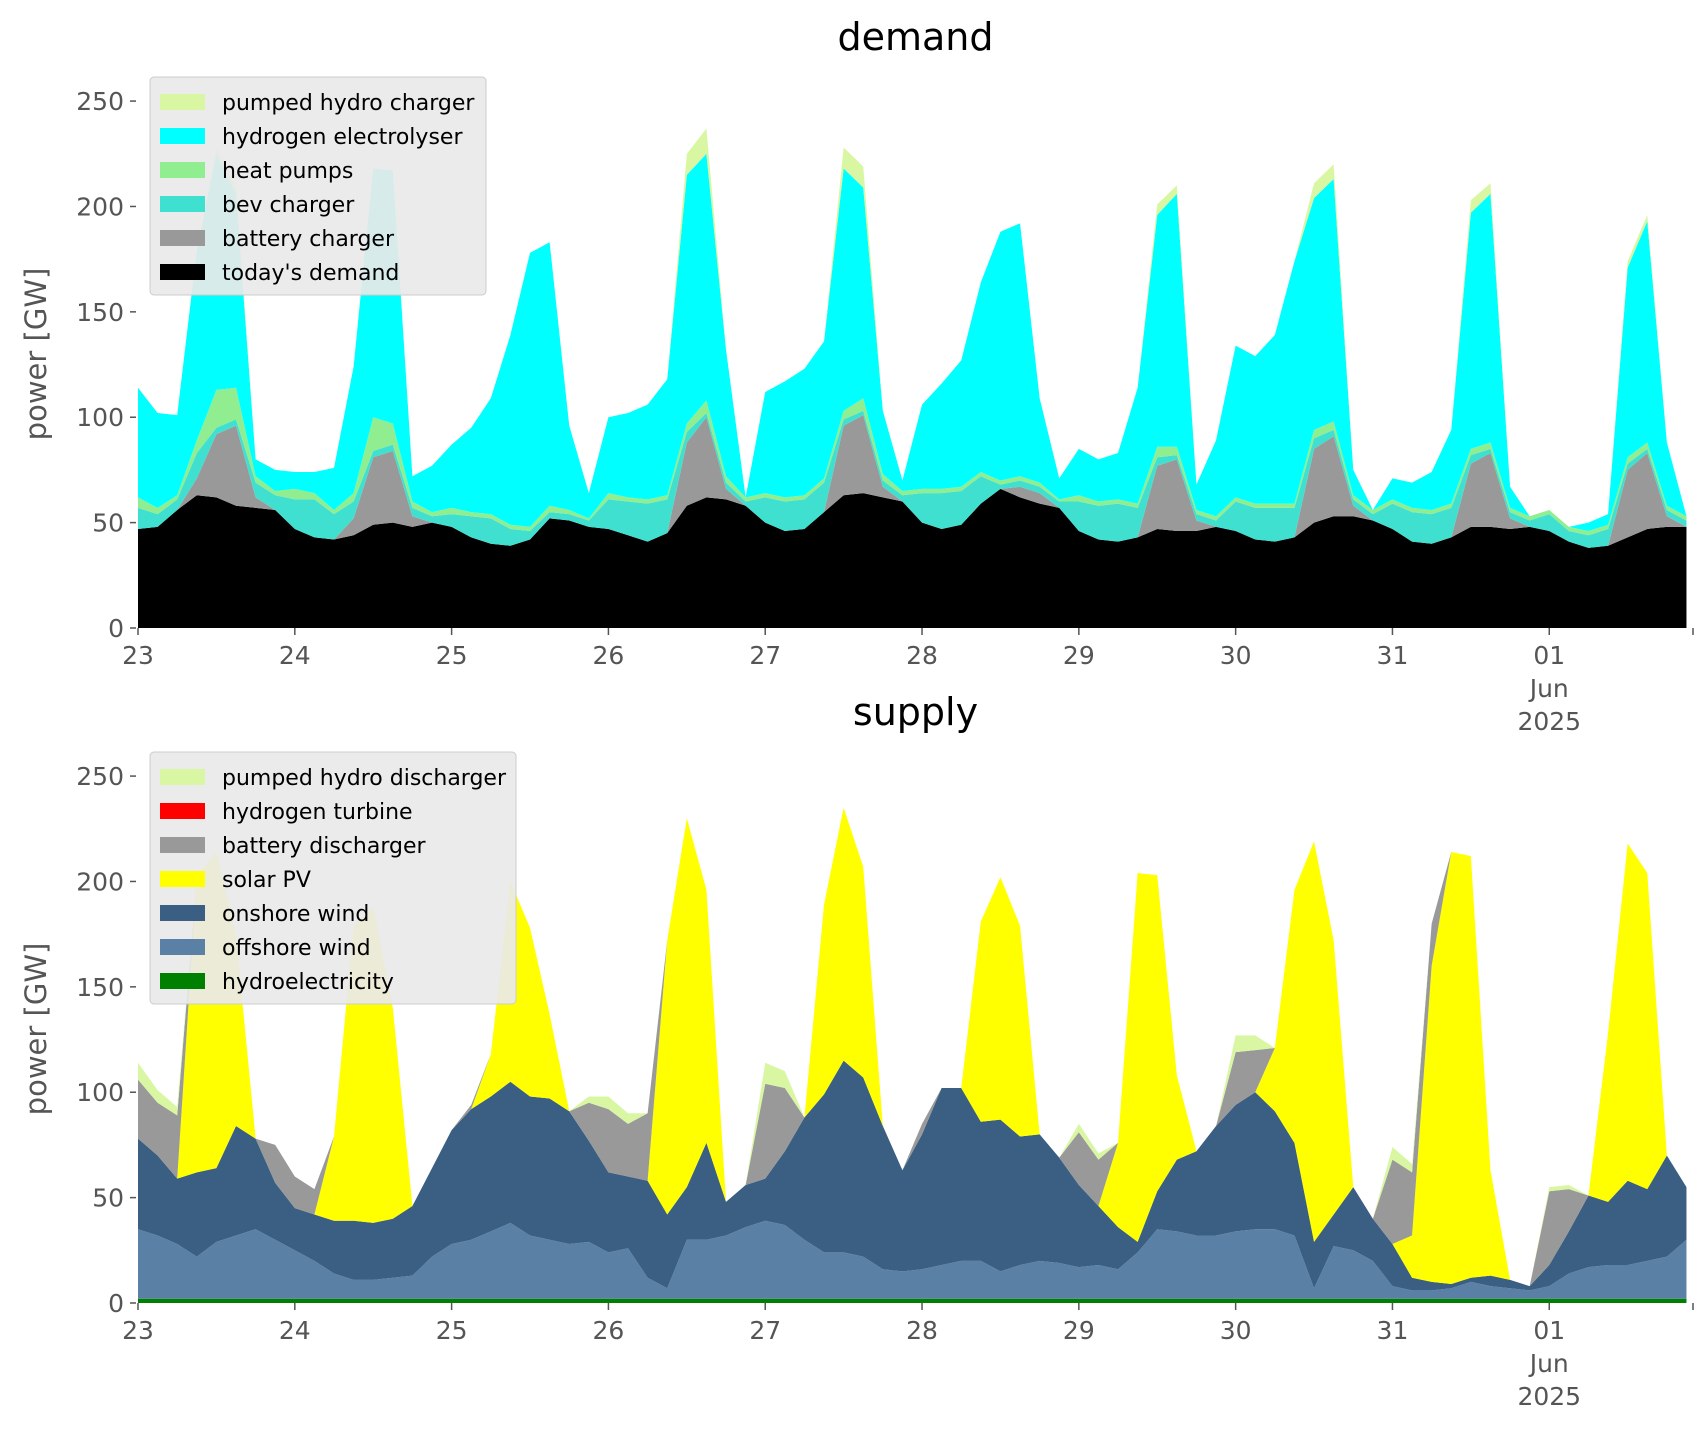  Describe the element at coordinates (116, 1303) in the screenshot. I see `supply-ytick-label: 0` at that location.